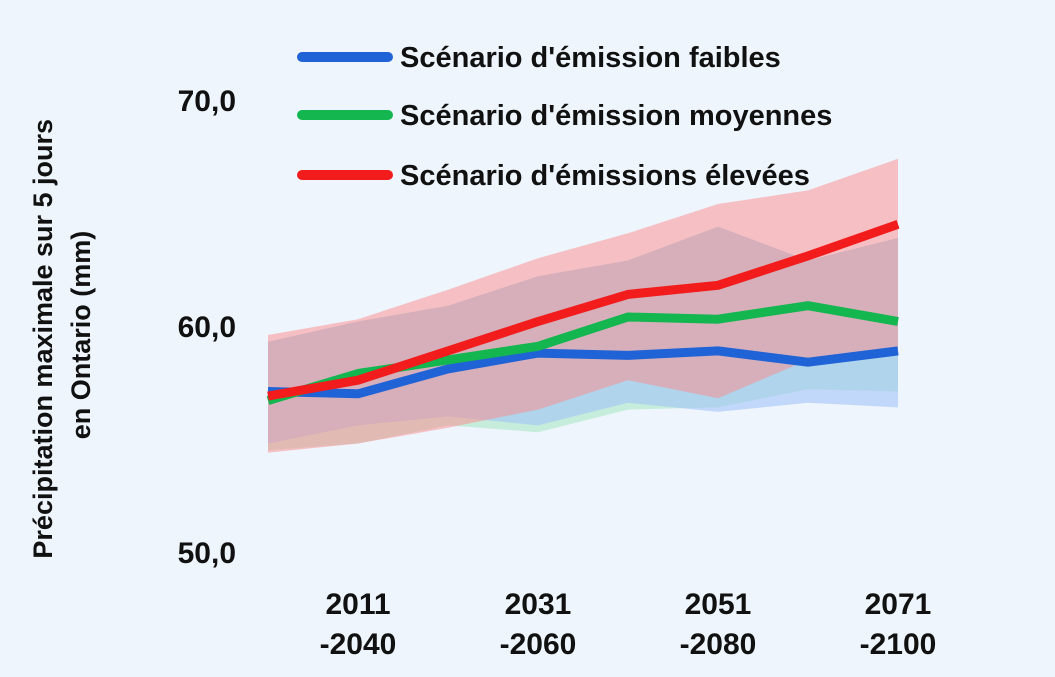 The image size is (1055, 677). Describe the element at coordinates (538, 604) in the screenshot. I see `x-tick-label: 2031` at that location.